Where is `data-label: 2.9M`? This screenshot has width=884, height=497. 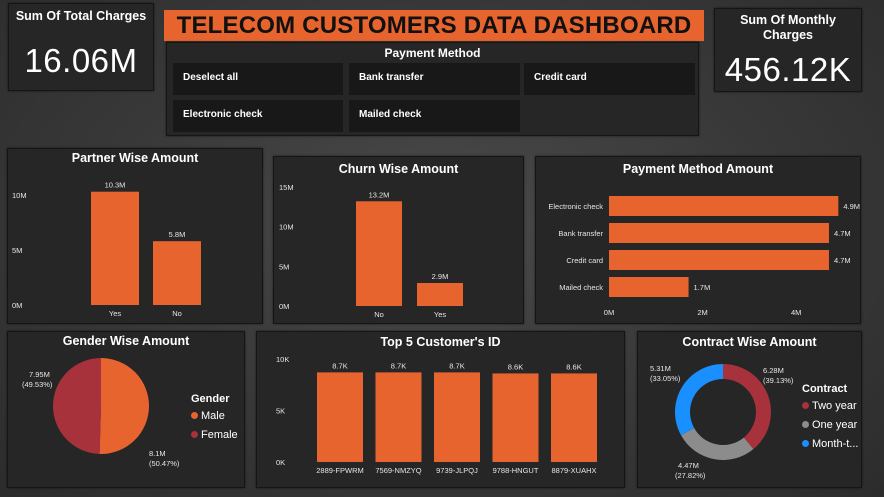
data-label: 2.9M is located at coordinates (440, 276).